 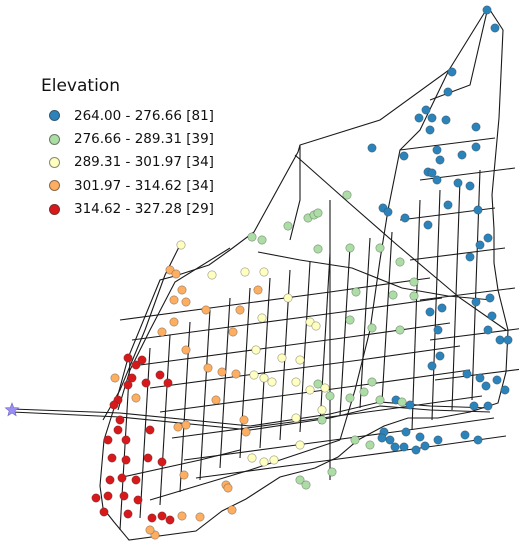 I want to click on legend-title: Elevation, so click(x=80, y=86).